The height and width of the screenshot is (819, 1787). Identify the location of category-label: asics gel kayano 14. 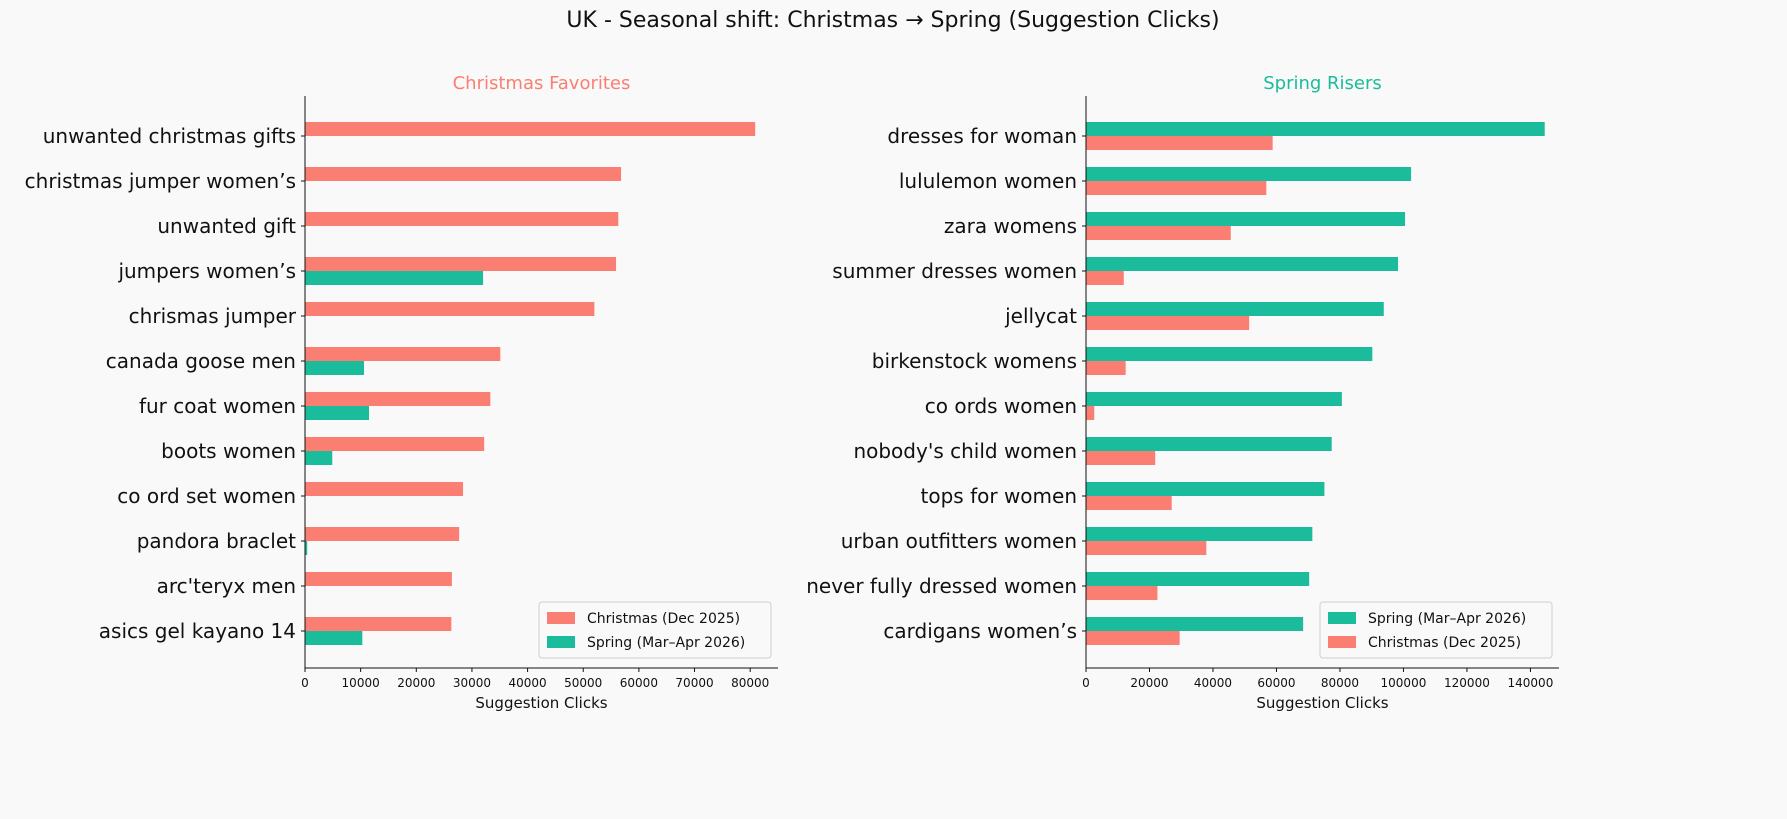
(197, 631).